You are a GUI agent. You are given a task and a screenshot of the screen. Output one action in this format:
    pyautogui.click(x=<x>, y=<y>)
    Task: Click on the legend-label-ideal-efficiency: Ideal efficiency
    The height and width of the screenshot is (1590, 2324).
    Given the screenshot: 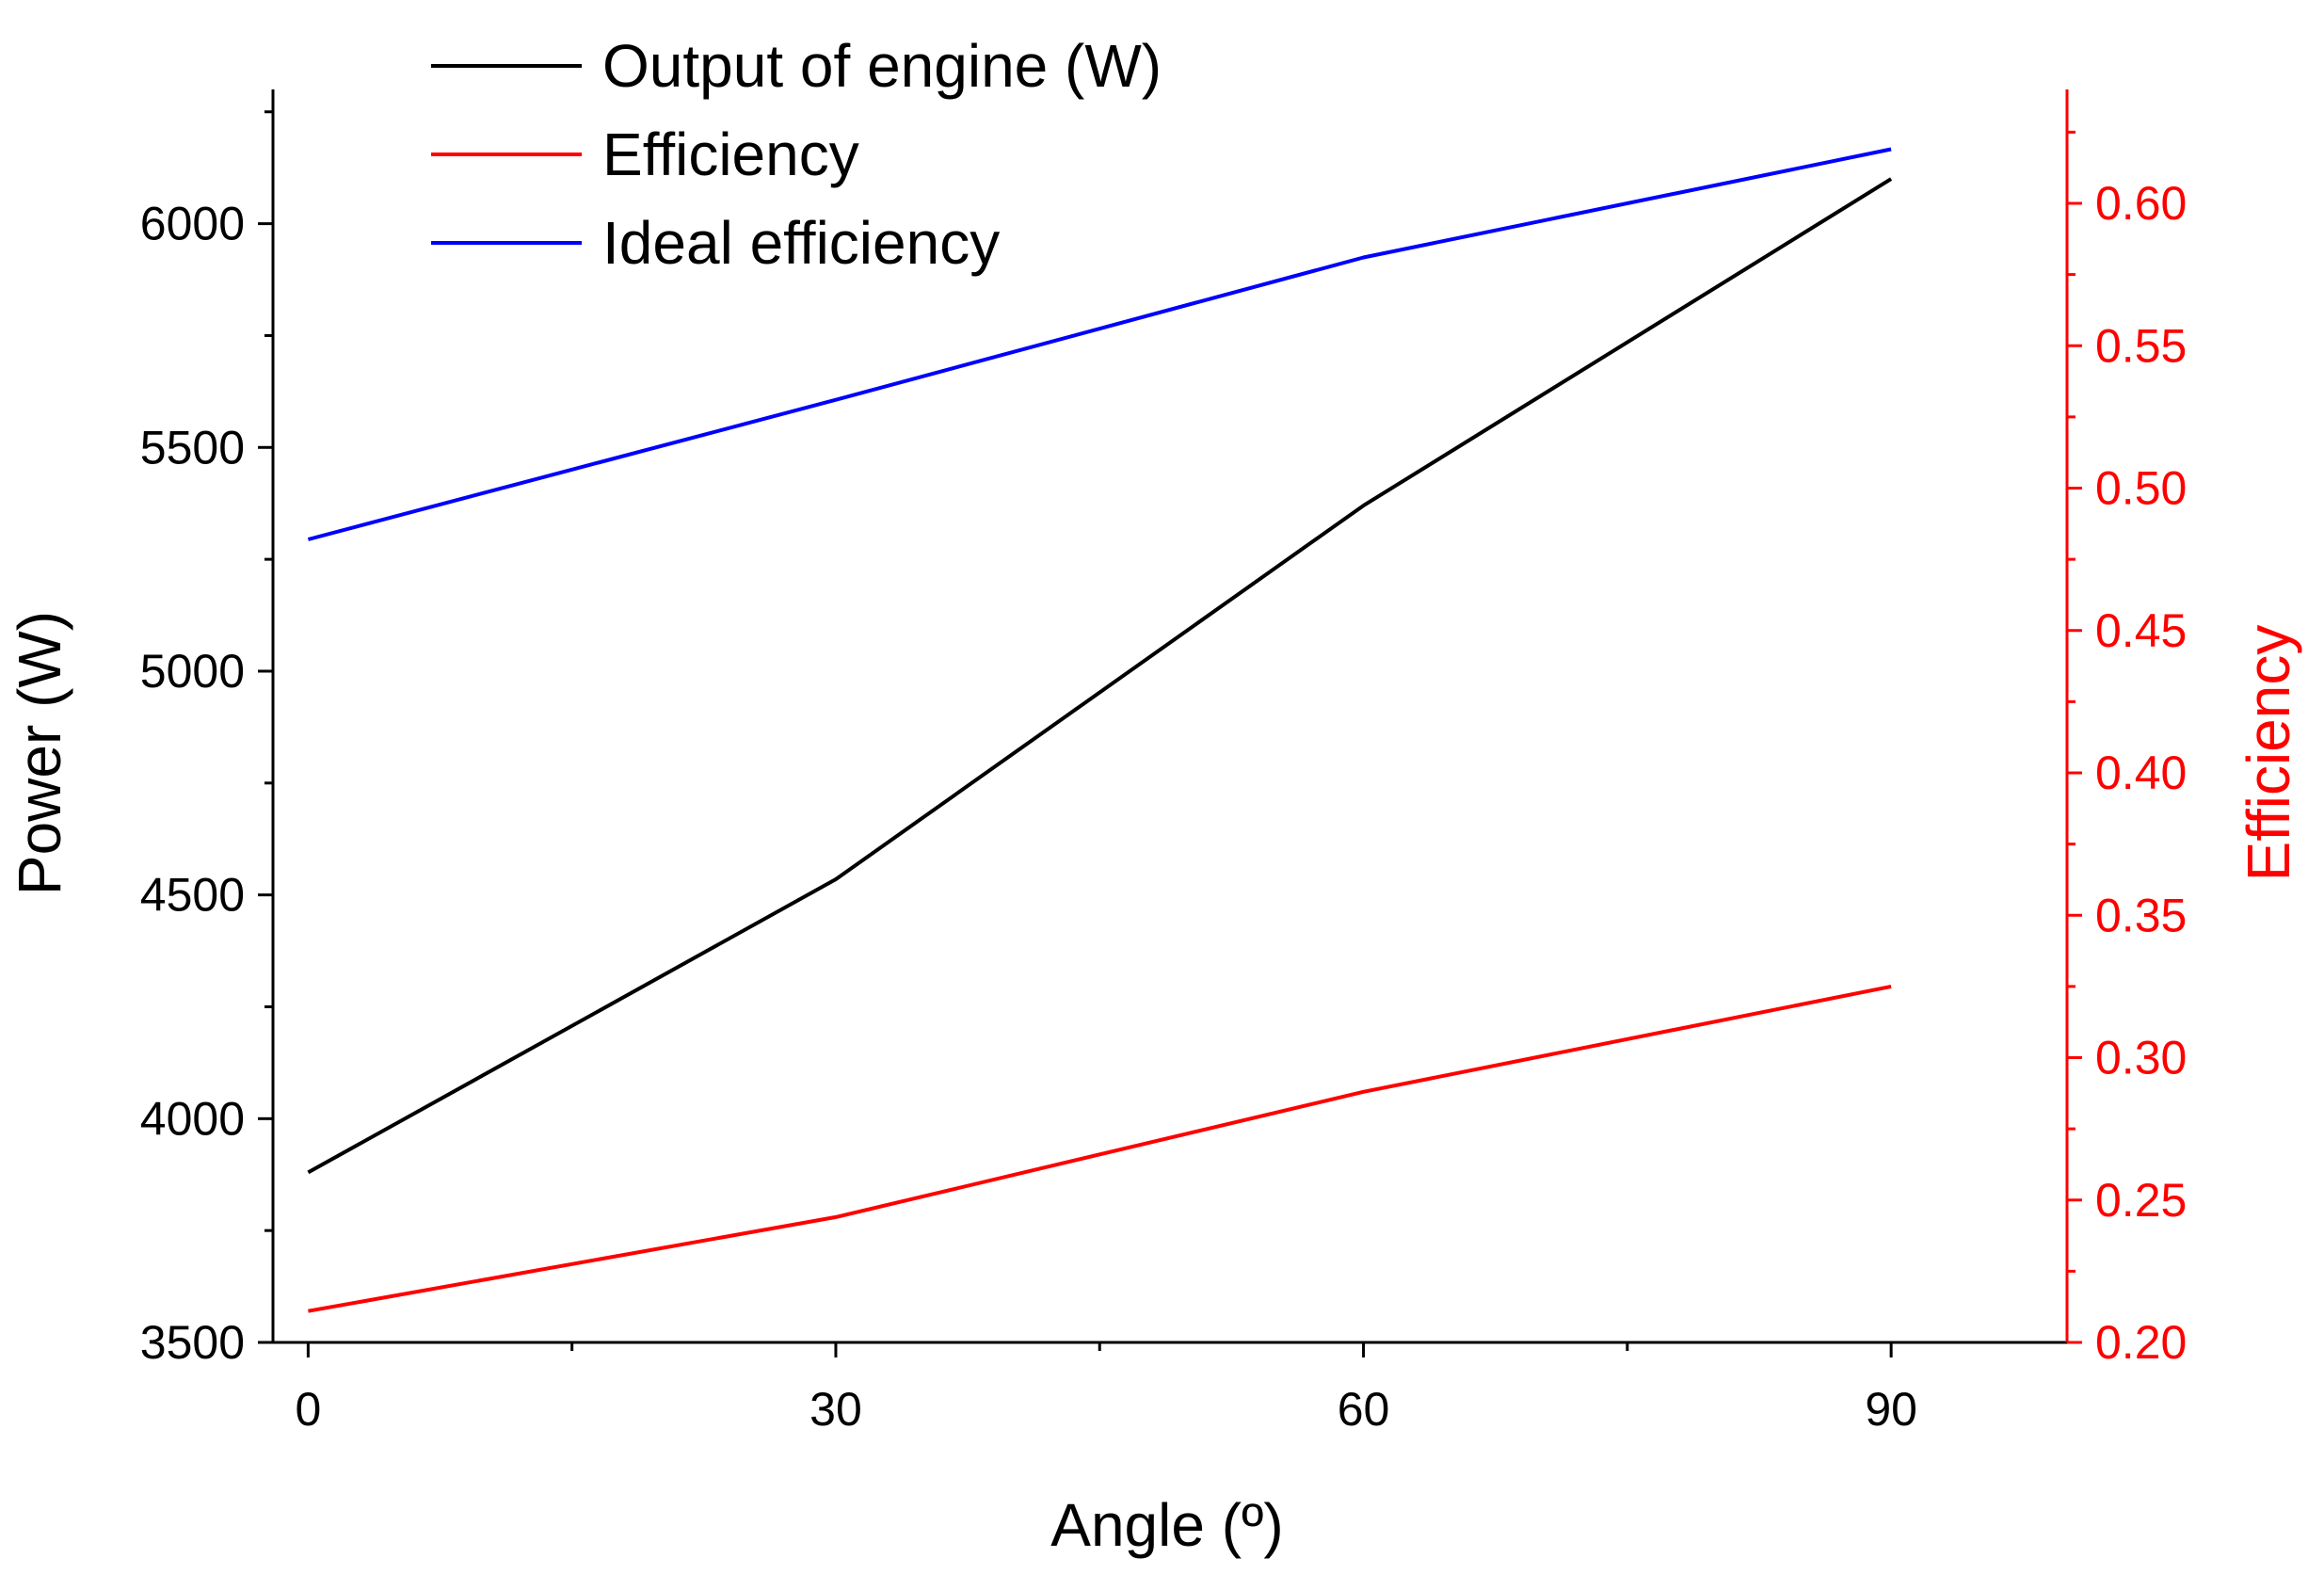 What is the action you would take?
    pyautogui.click(x=801, y=243)
    